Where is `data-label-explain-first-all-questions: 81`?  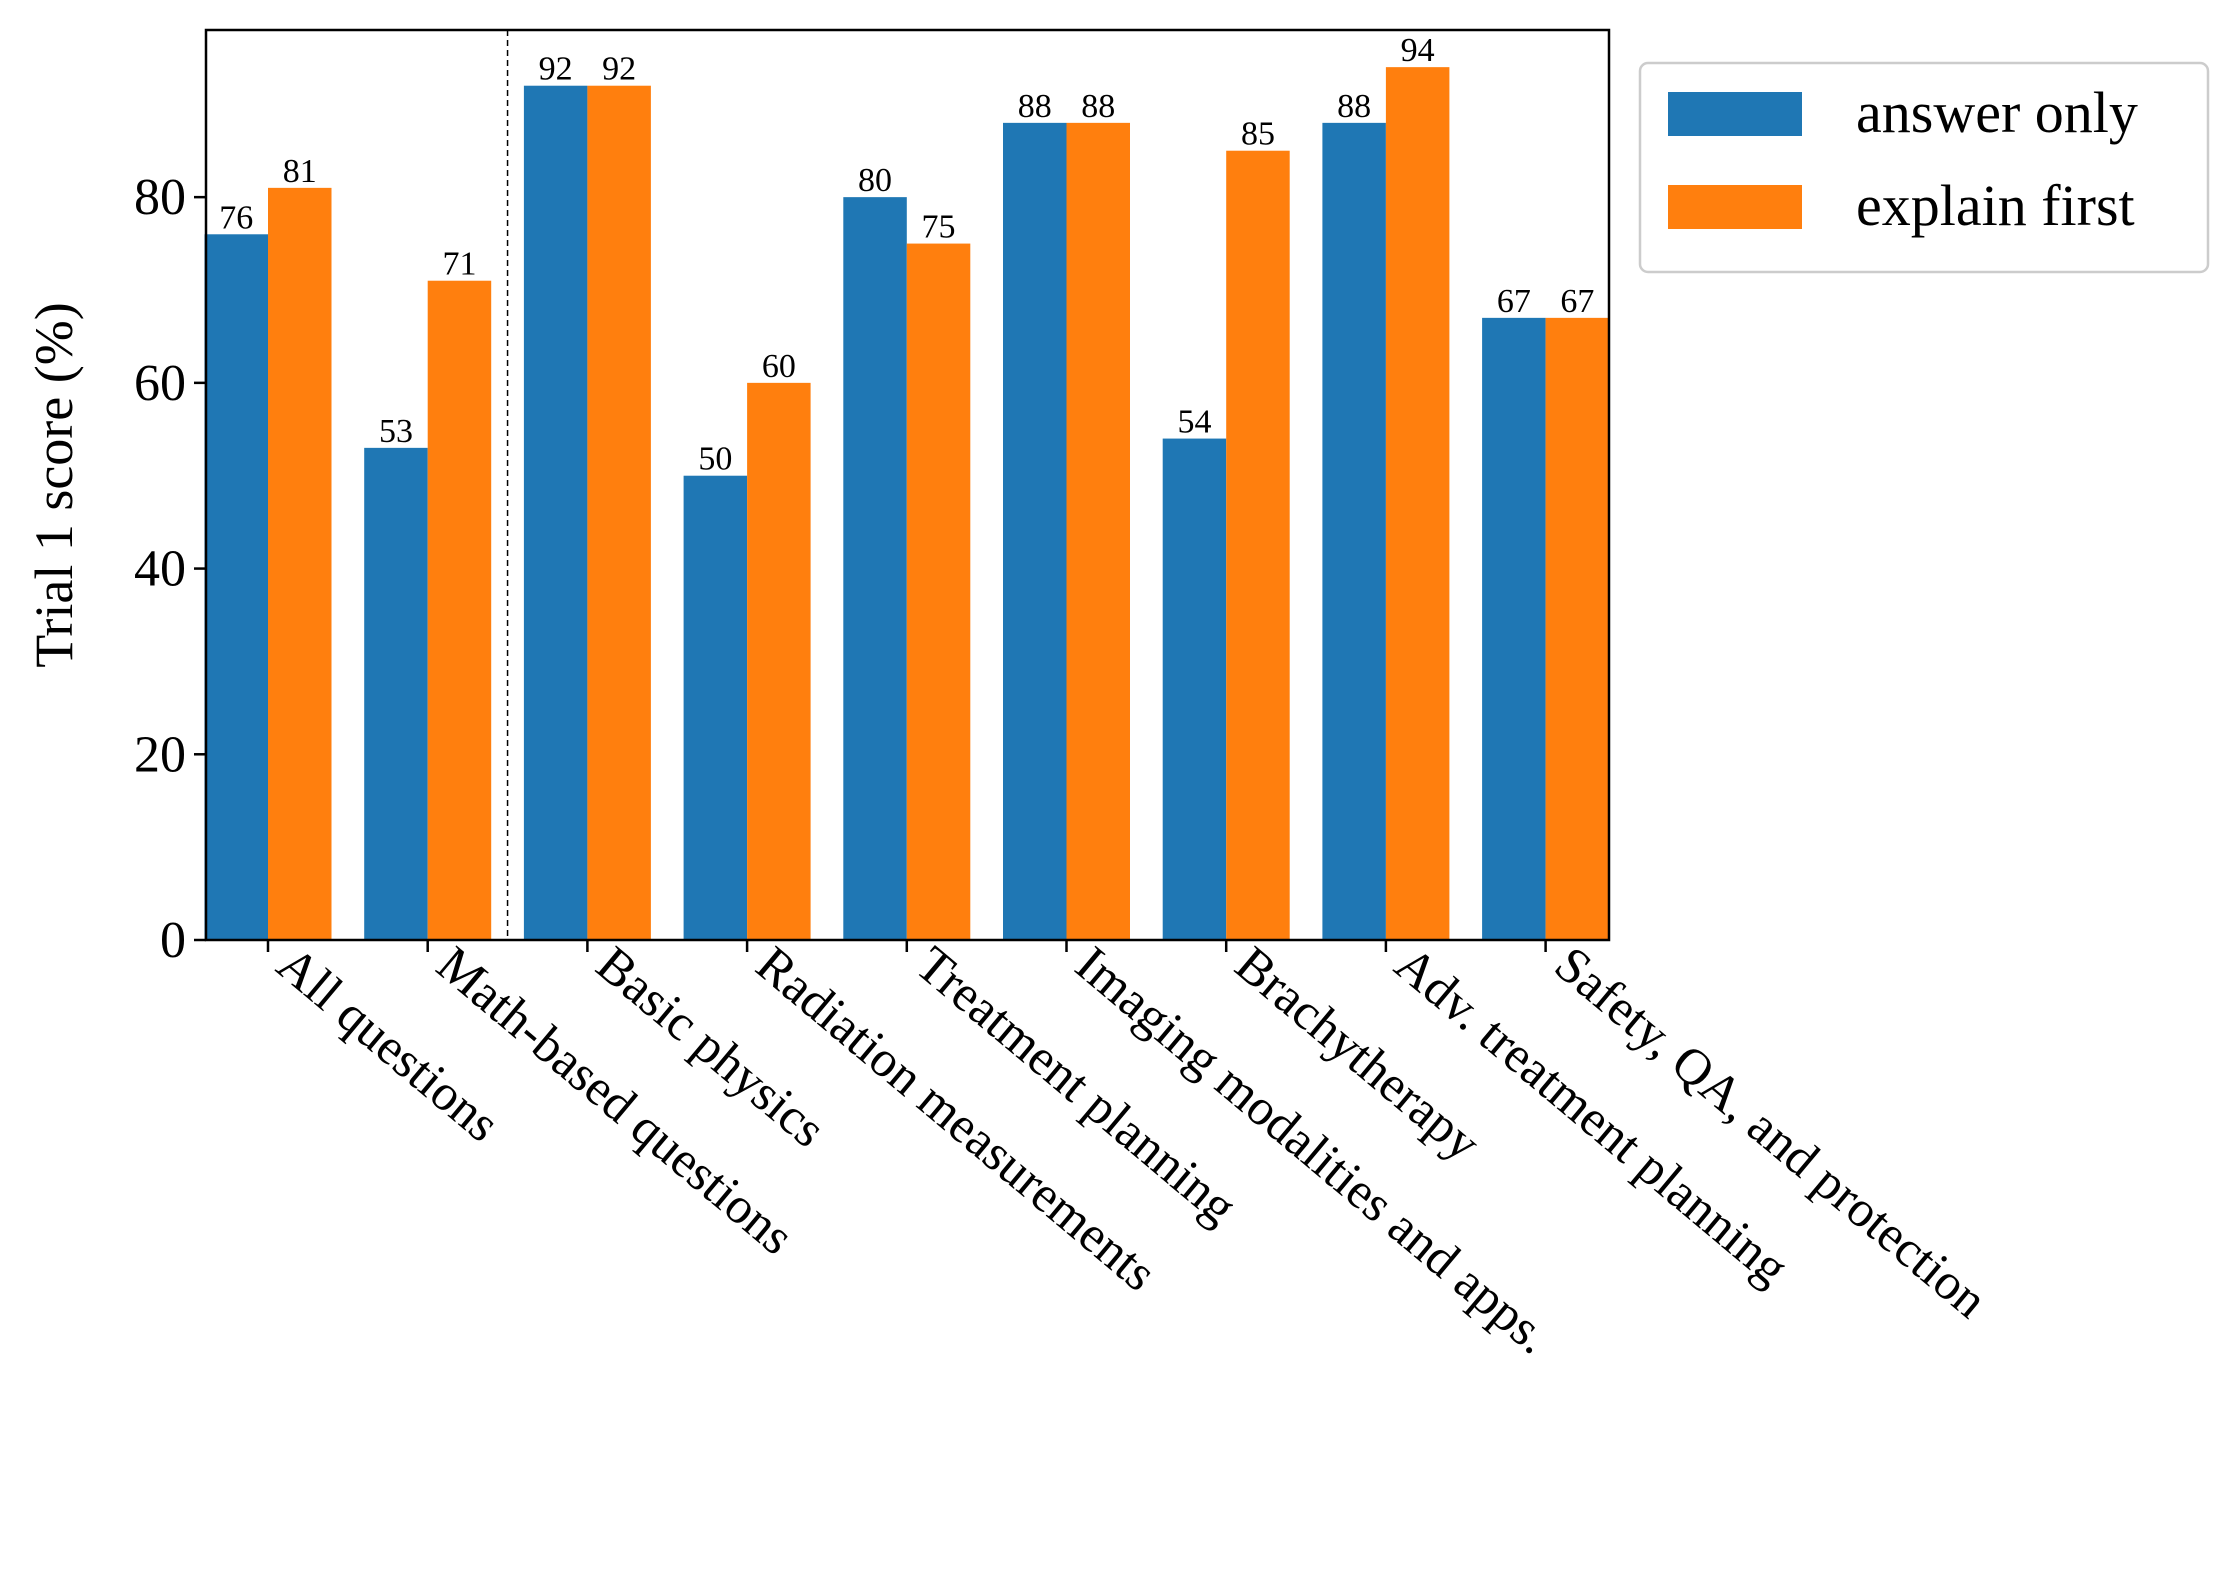
data-label-explain-first-all-questions: 81 is located at coordinates (300, 171).